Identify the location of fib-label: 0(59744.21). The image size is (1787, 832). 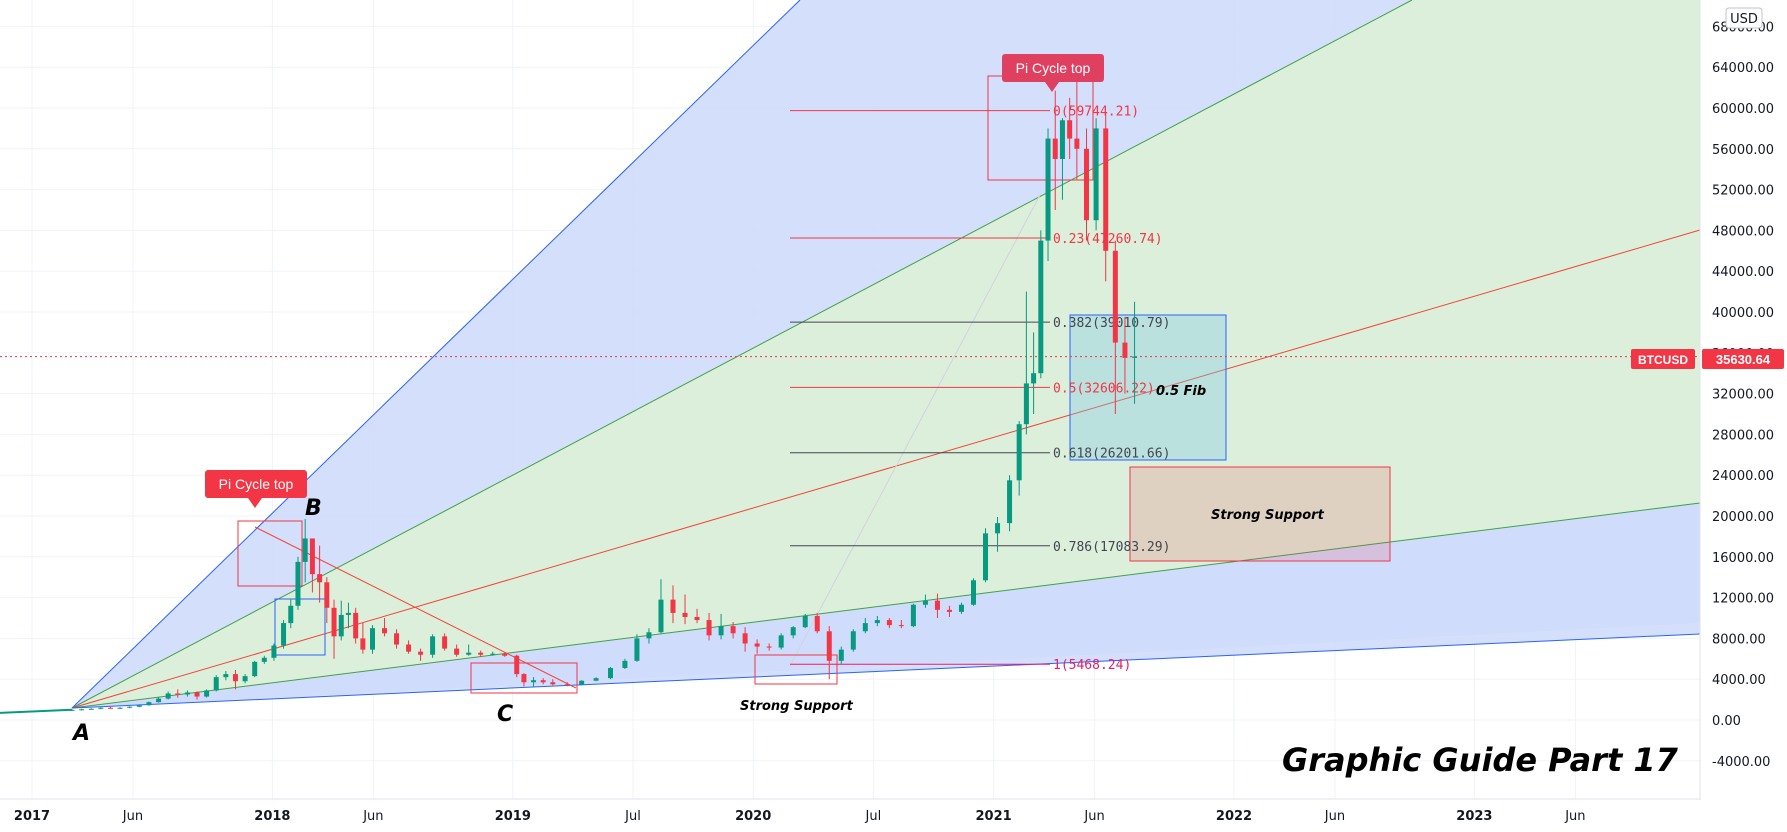
(1096, 112).